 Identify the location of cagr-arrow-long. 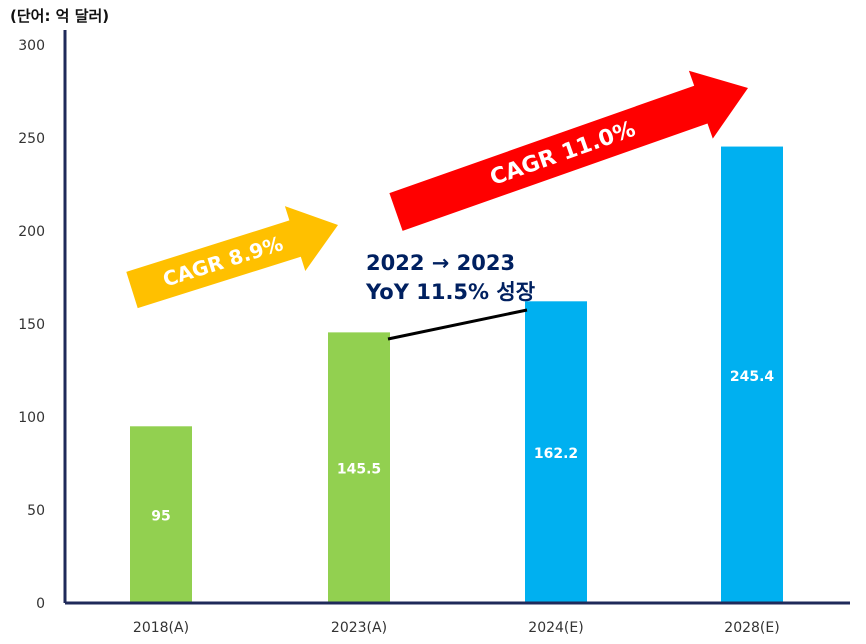
(568, 150).